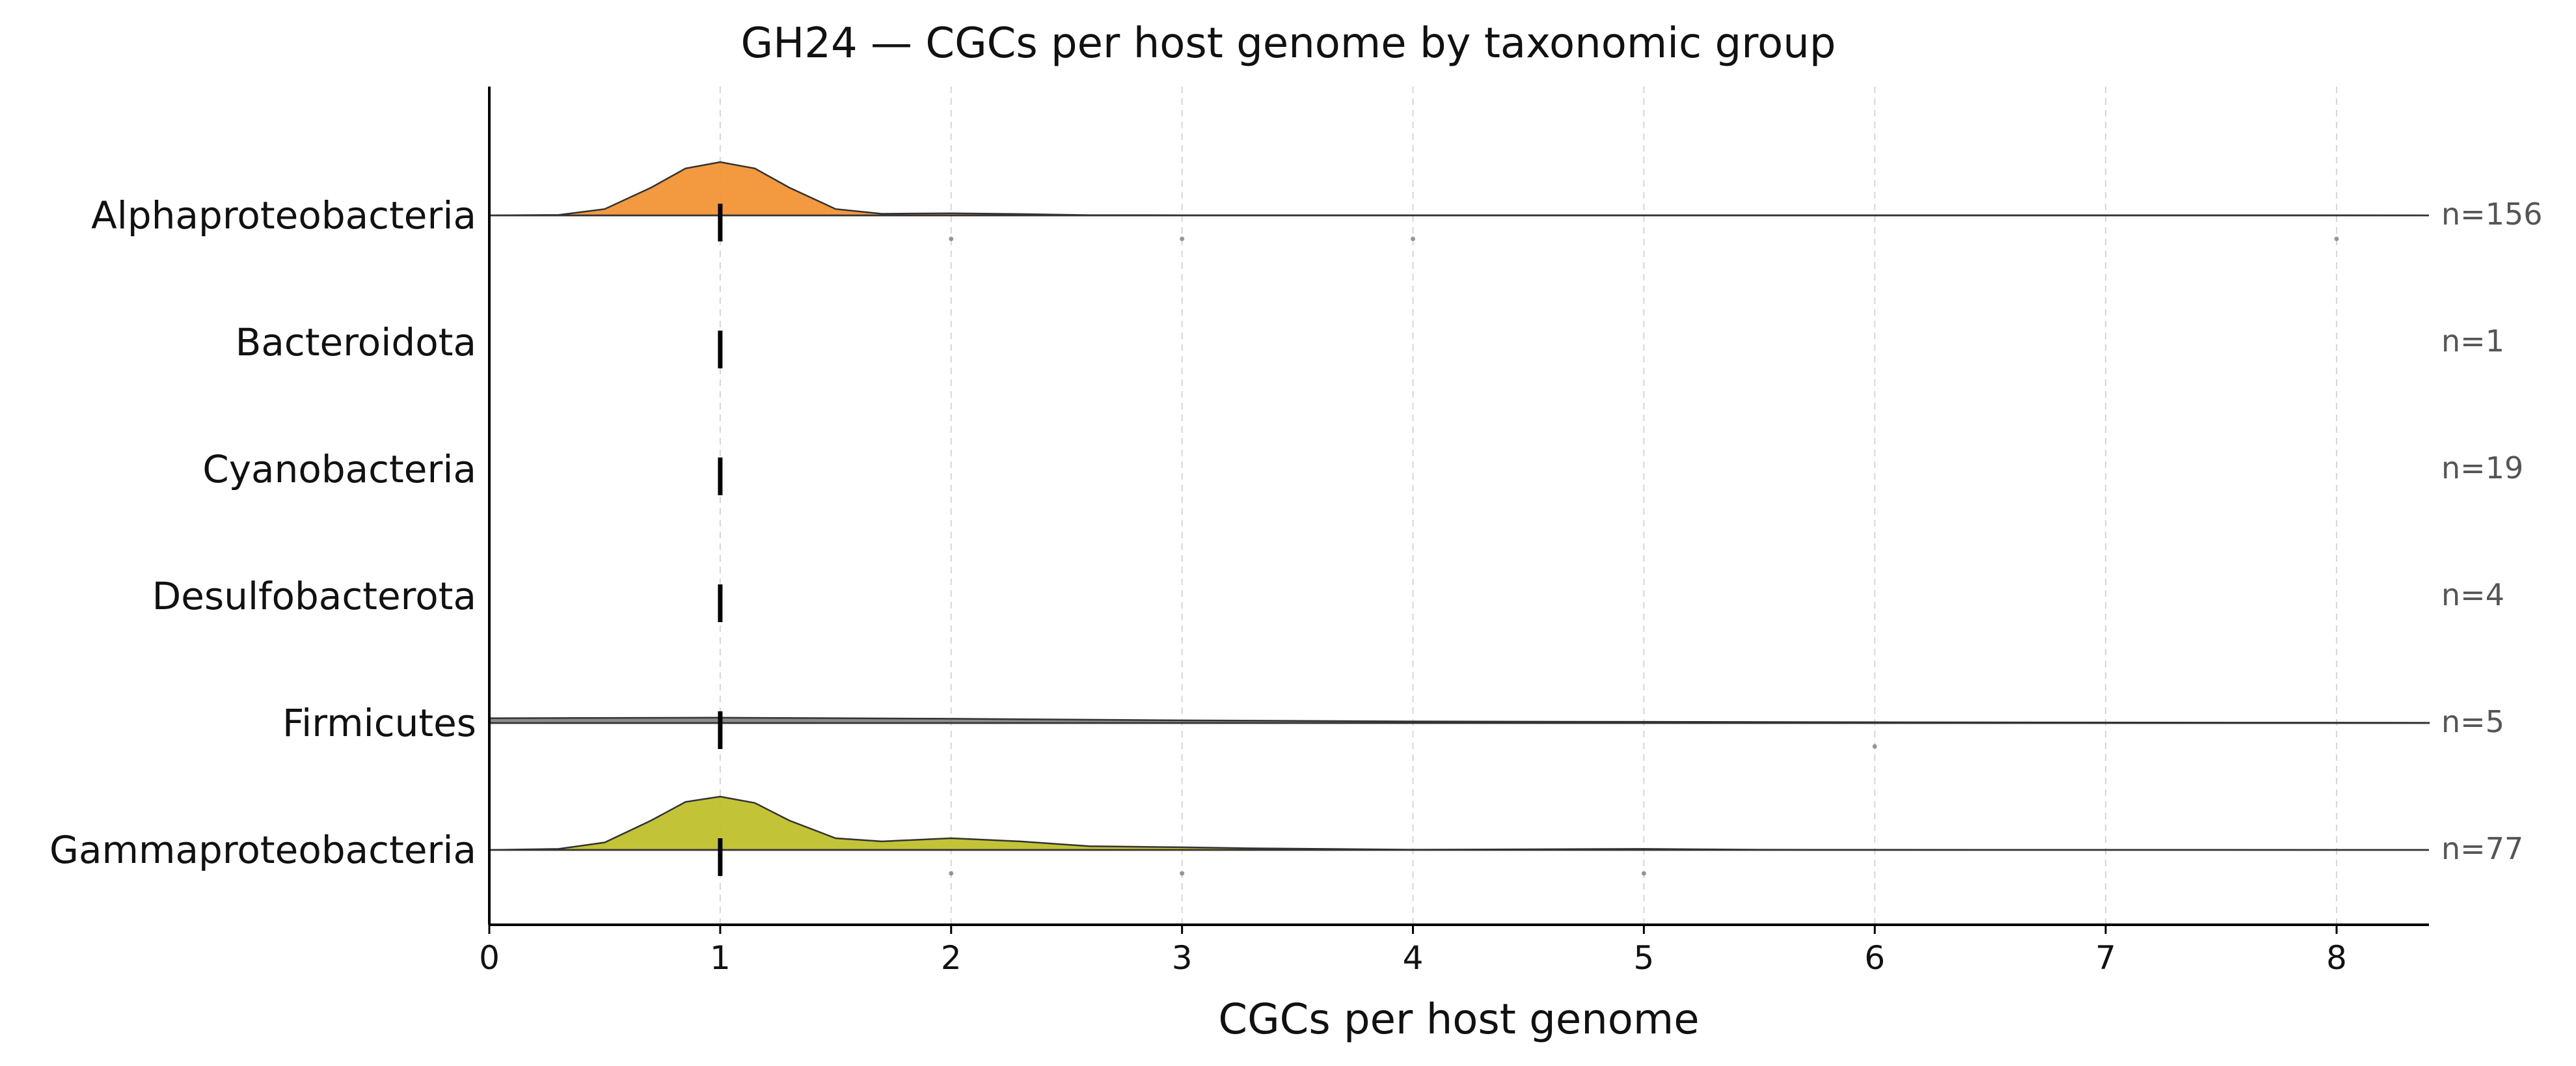 This screenshot has height=1066, width=2576. Describe the element at coordinates (379, 723) in the screenshot. I see `category-label: Firmicutes` at that location.